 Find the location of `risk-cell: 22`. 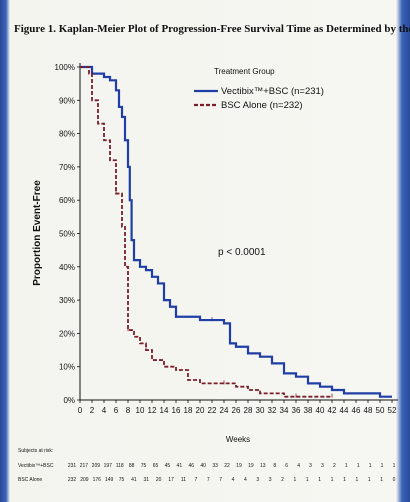

risk-cell: 22 is located at coordinates (227, 466).